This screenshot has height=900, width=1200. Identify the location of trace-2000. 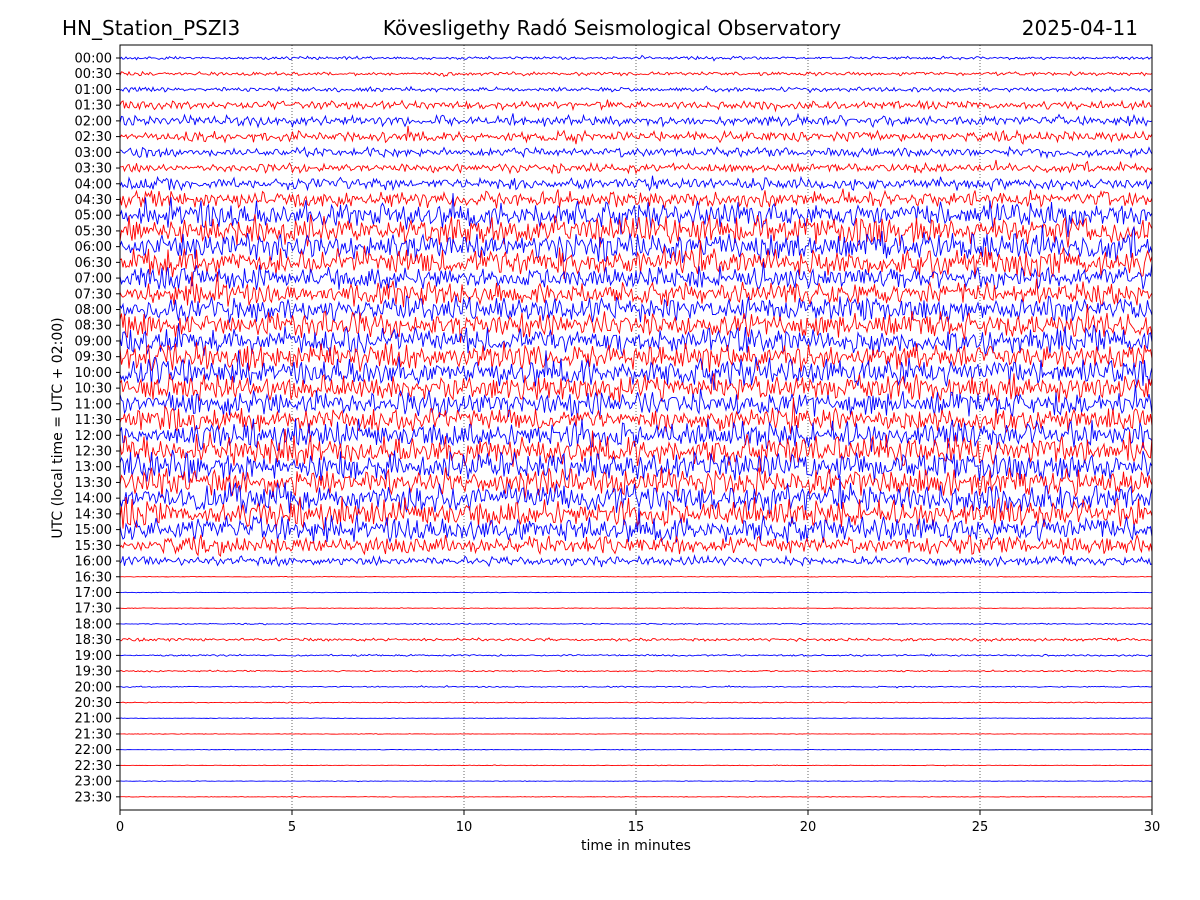
(636, 687).